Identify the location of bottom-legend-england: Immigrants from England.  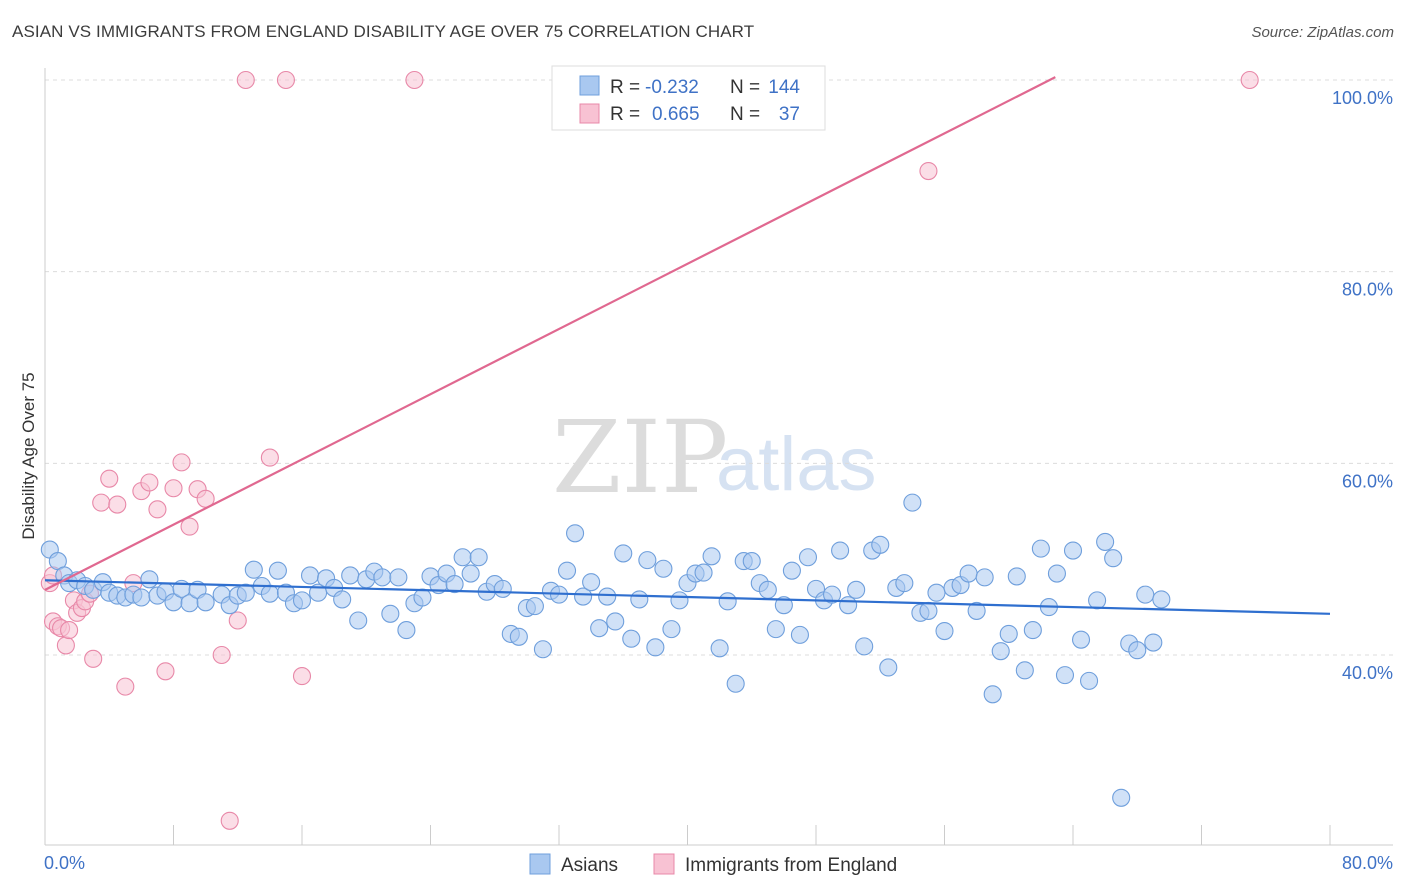
(791, 865).